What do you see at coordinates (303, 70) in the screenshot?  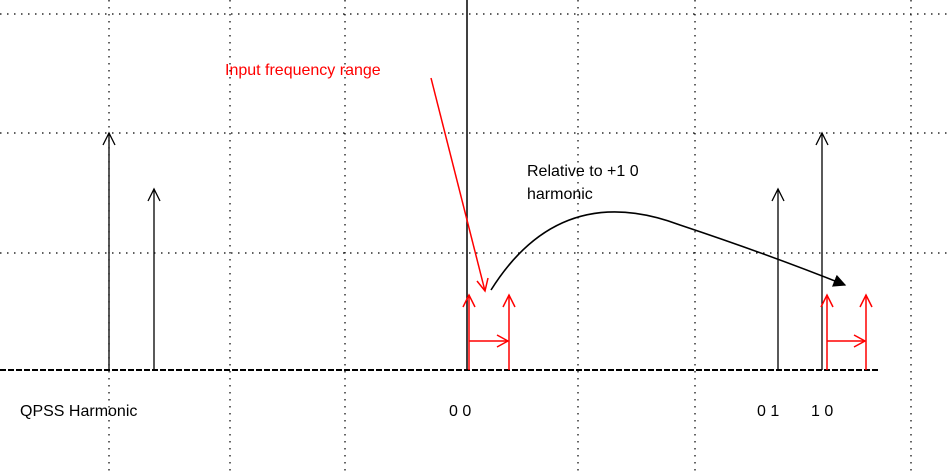 I see `input-range-label: Input frequency range` at bounding box center [303, 70].